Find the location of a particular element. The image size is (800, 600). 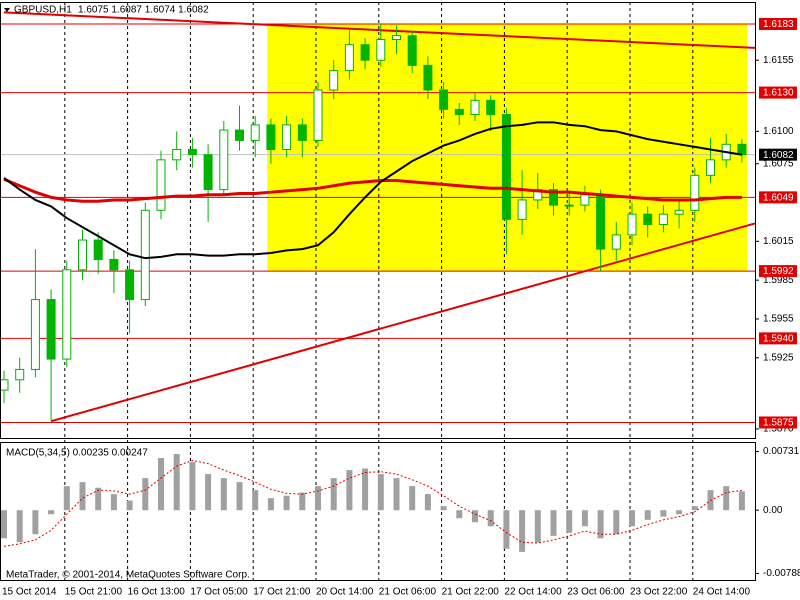

y-tick-label: 1.6155 is located at coordinates (778, 60).